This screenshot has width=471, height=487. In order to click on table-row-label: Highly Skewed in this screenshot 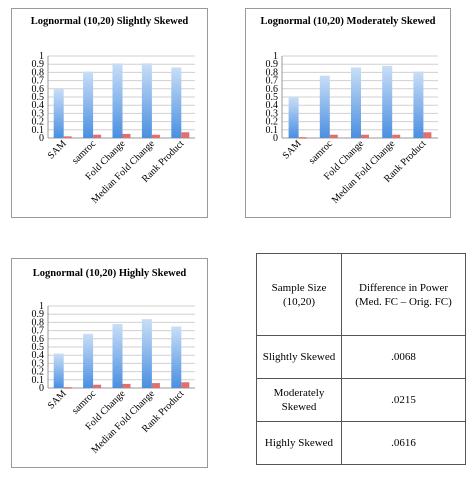, I will do `click(299, 443)`.